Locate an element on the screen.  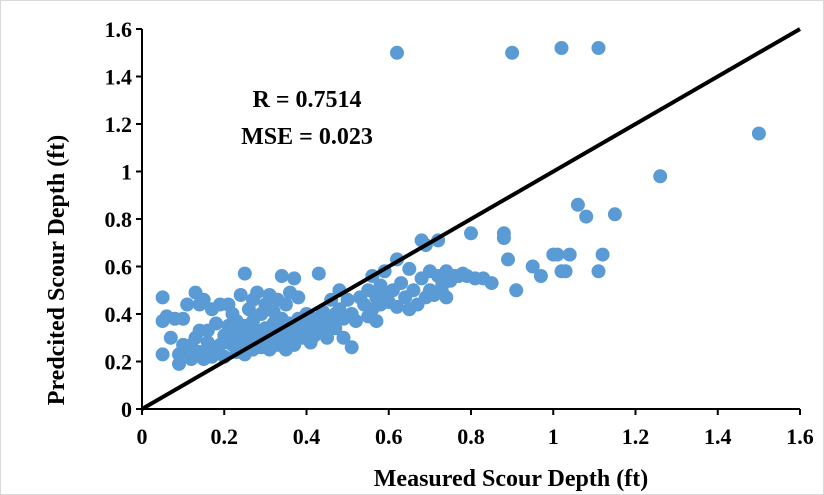
y-axis-title: Predcited Scour Depth (ft) is located at coordinates (57, 270).